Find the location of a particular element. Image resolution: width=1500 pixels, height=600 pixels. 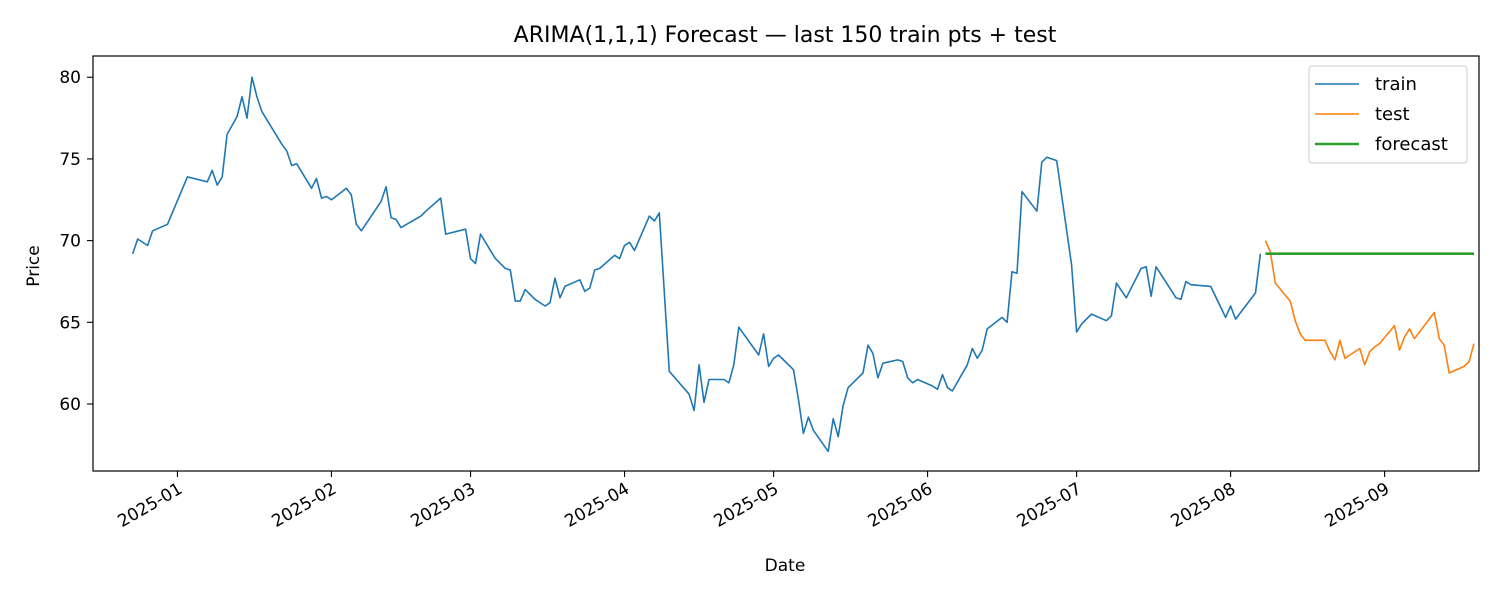

legend-box is located at coordinates (1388, 114).